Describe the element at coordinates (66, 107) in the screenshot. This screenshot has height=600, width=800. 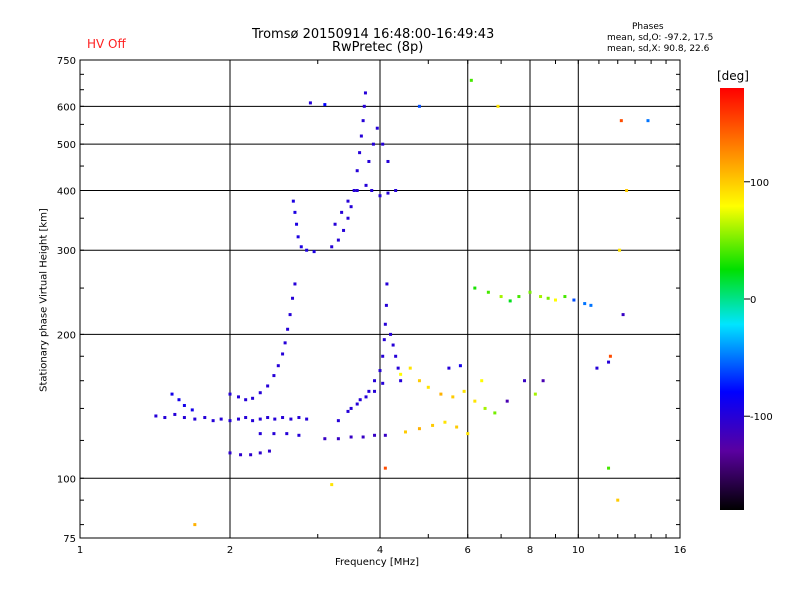
I see `y-tick-label: 600` at that location.